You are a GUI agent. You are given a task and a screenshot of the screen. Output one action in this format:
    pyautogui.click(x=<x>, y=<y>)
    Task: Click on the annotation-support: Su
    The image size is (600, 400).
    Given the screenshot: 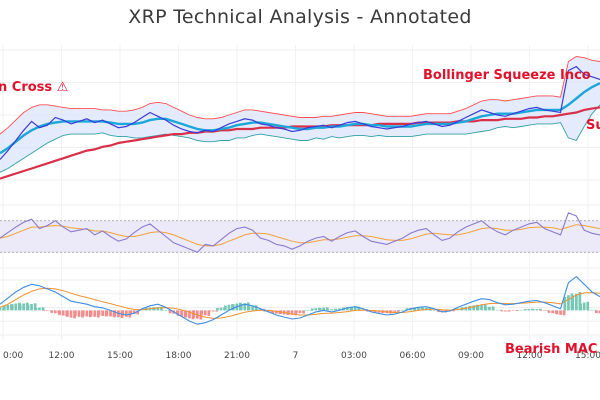 What is the action you would take?
    pyautogui.click(x=593, y=125)
    